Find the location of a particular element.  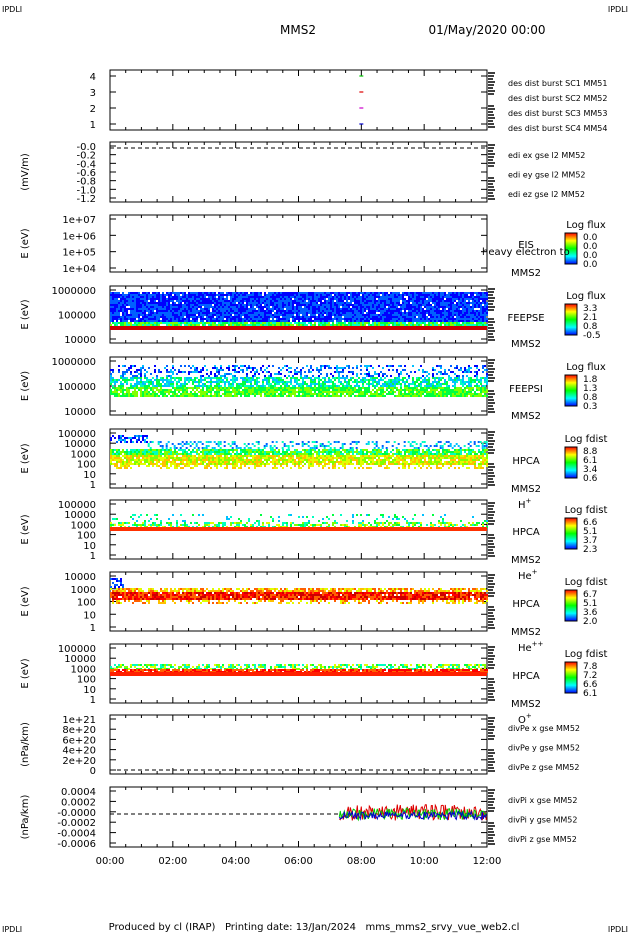

colorbar-tick-label: 0.3 is located at coordinates (590, 407).